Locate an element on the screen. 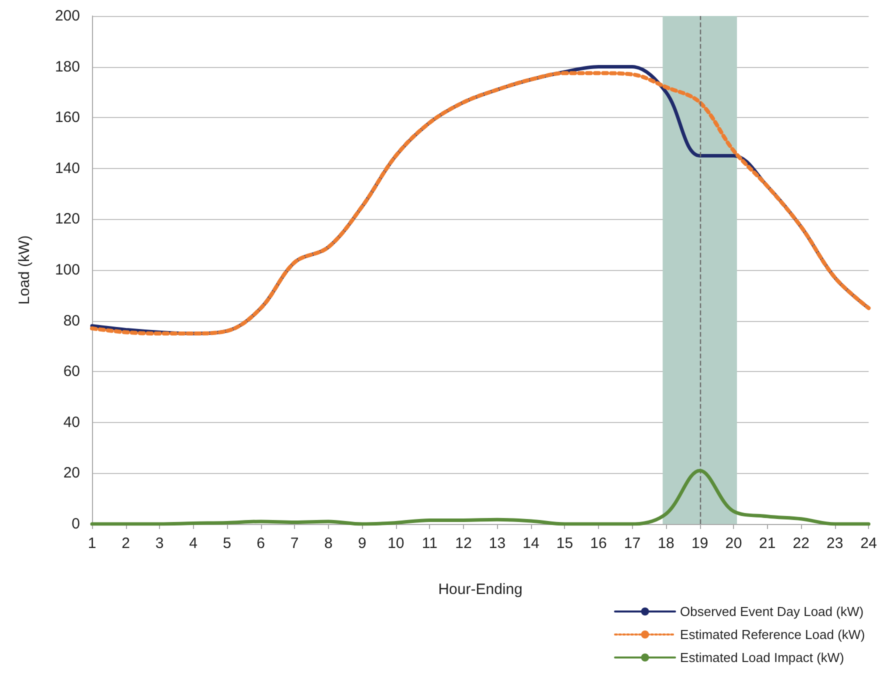 This screenshot has width=888, height=679. legend-label: Estimated Reference Load (kW) is located at coordinates (773, 634).